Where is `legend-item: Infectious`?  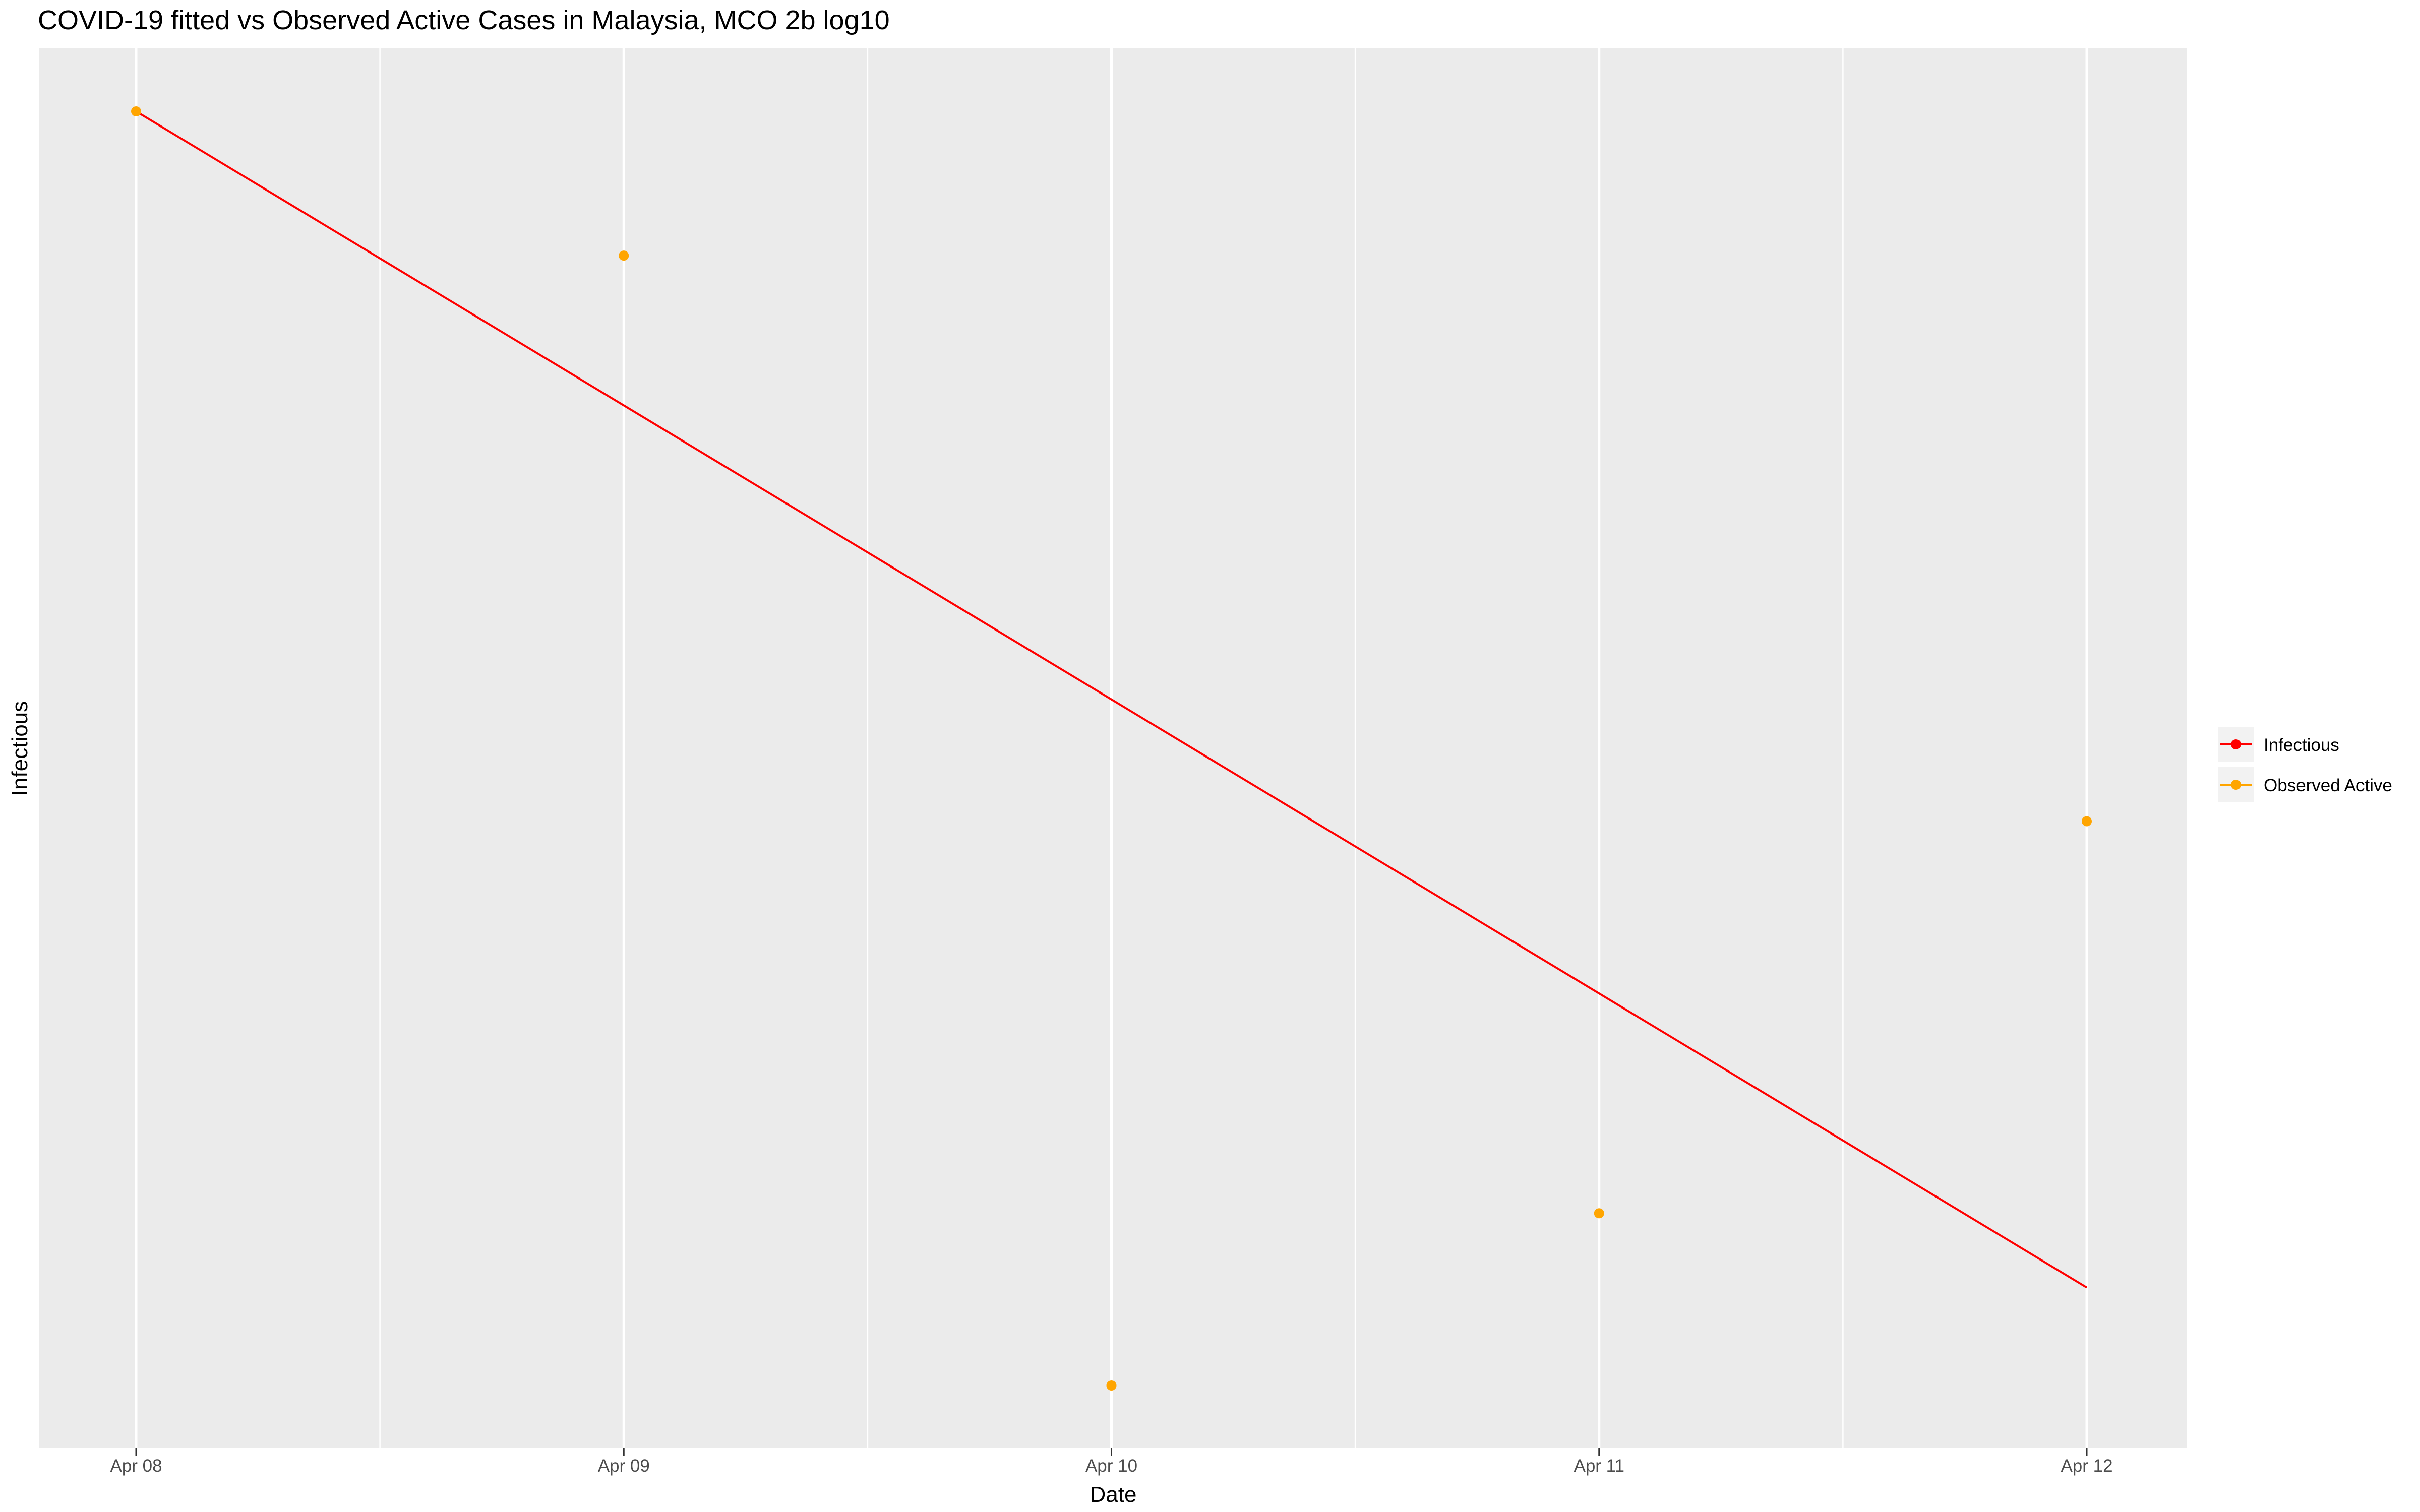 legend-item: Infectious is located at coordinates (2278, 744).